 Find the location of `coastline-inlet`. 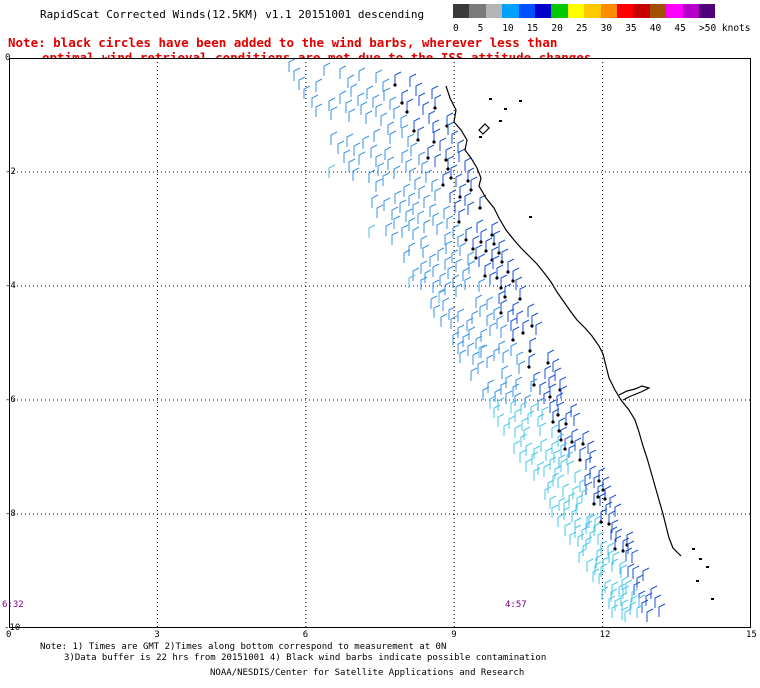

coastline-inlet is located at coordinates (484, 129).